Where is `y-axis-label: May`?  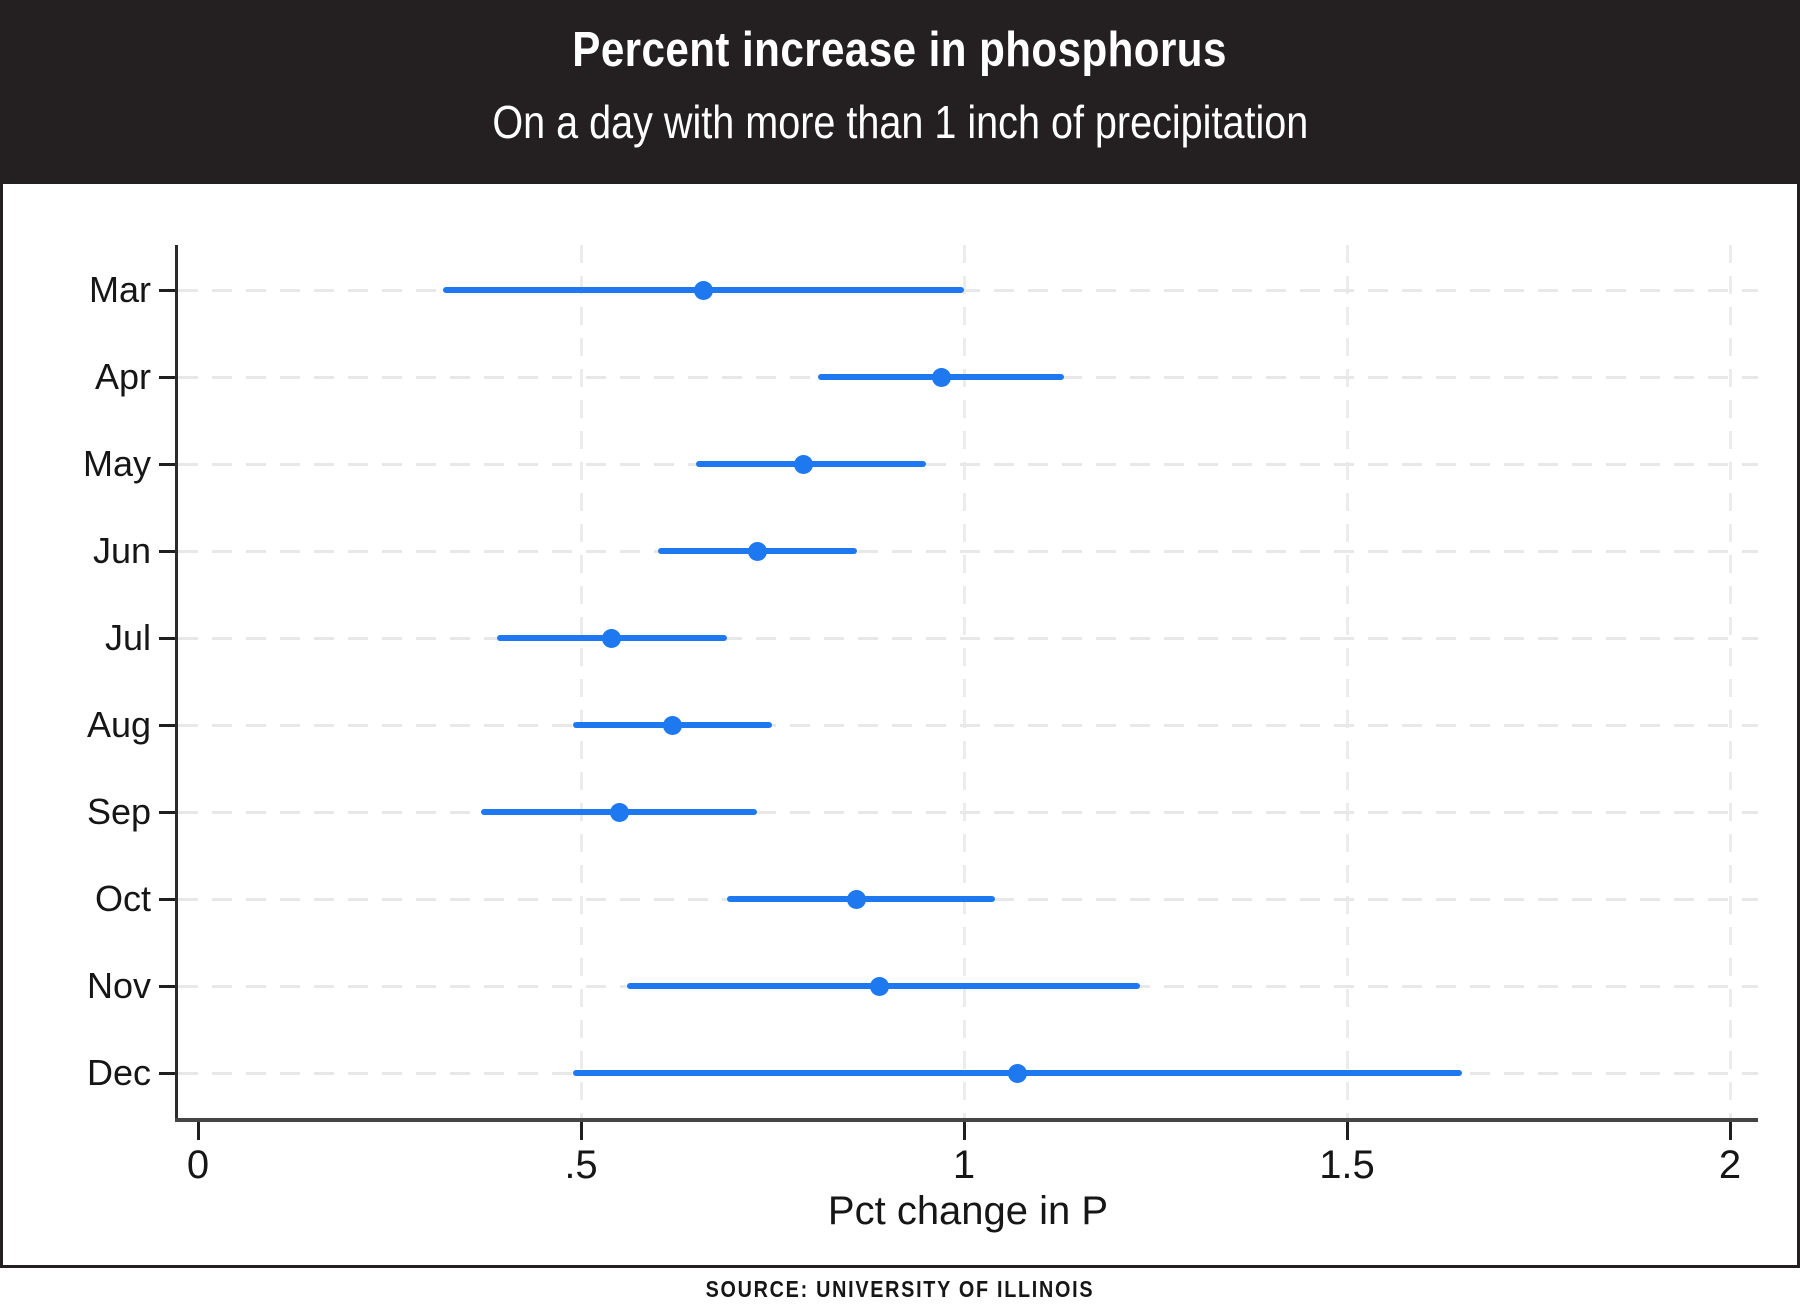 y-axis-label: May is located at coordinates (116, 463).